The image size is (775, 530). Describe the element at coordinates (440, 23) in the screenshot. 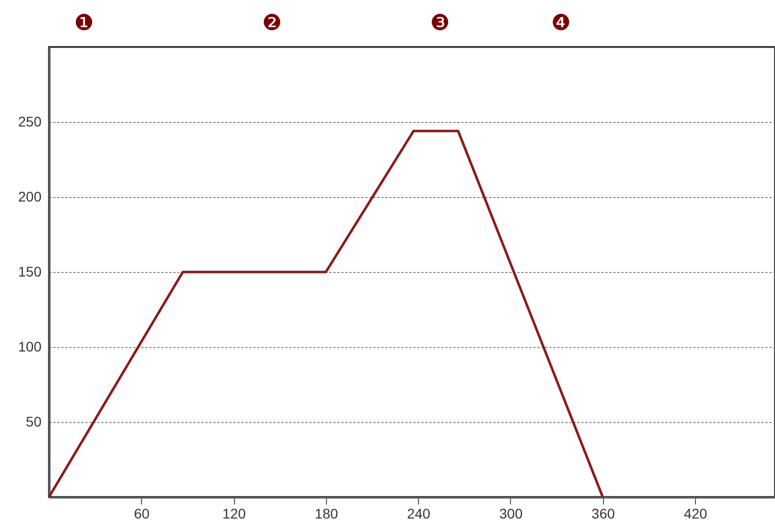

I see `text: ❸` at that location.